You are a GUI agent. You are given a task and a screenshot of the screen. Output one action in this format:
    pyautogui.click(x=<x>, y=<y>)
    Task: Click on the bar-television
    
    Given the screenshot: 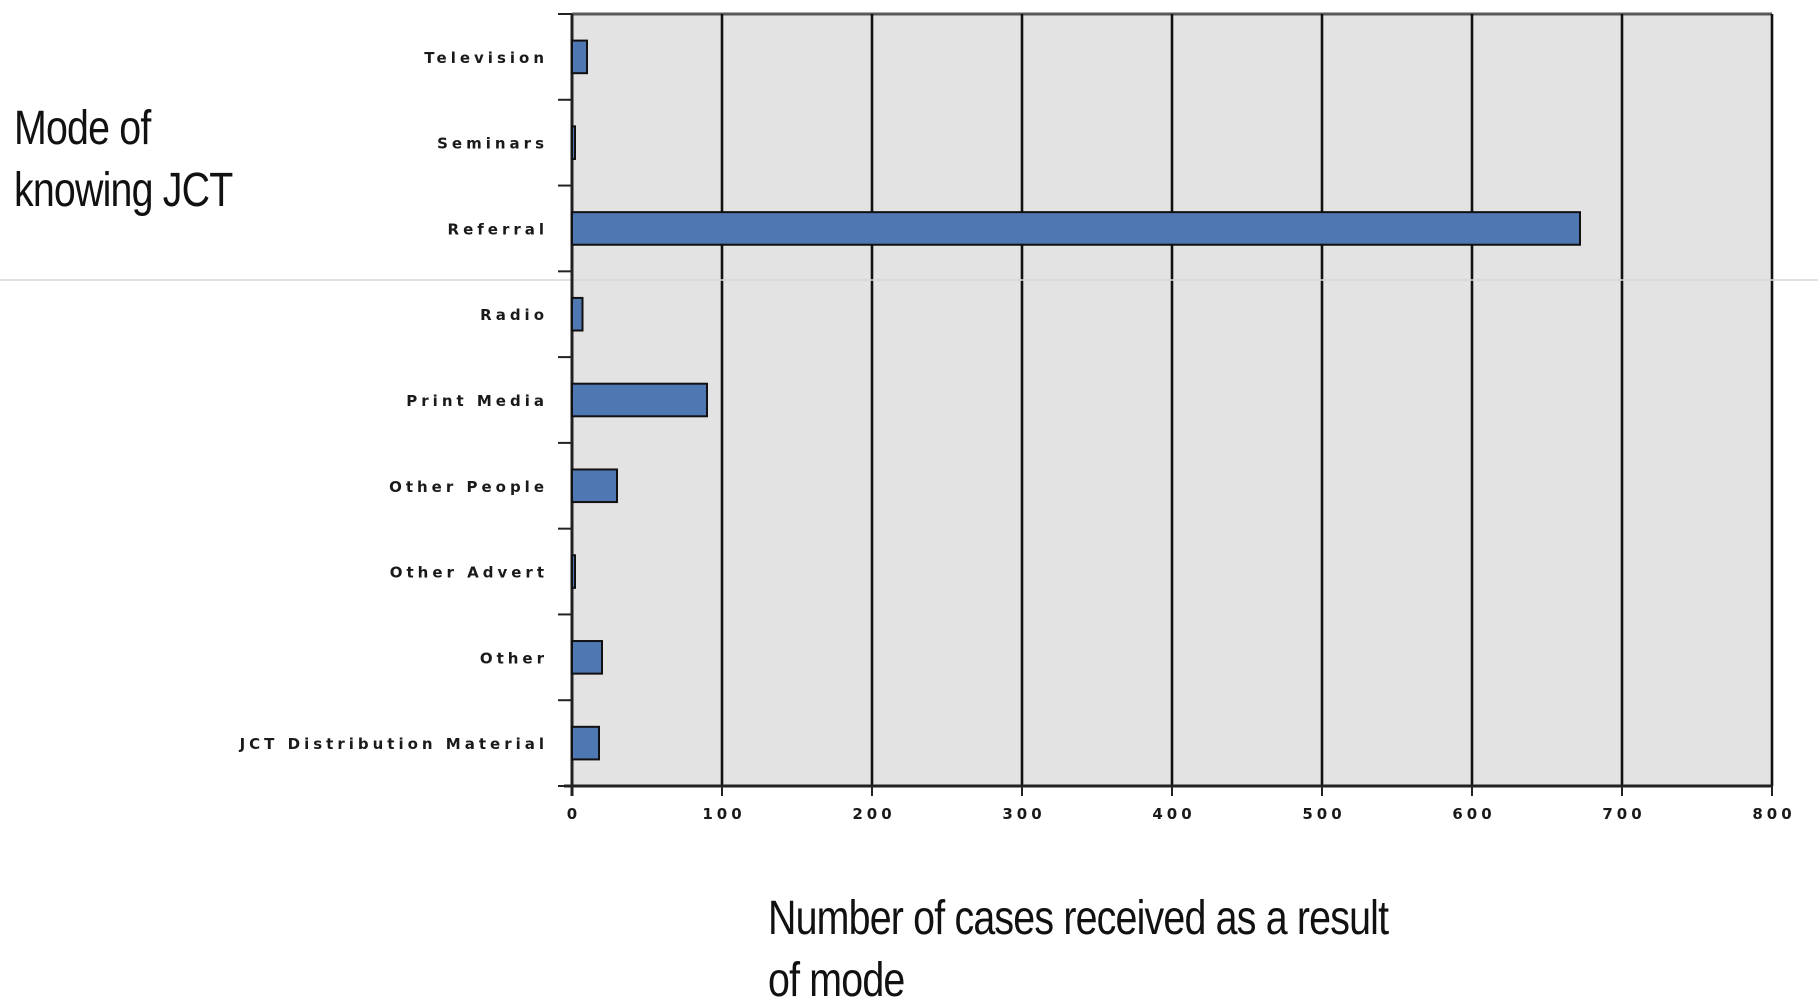 What is the action you would take?
    pyautogui.click(x=579, y=57)
    